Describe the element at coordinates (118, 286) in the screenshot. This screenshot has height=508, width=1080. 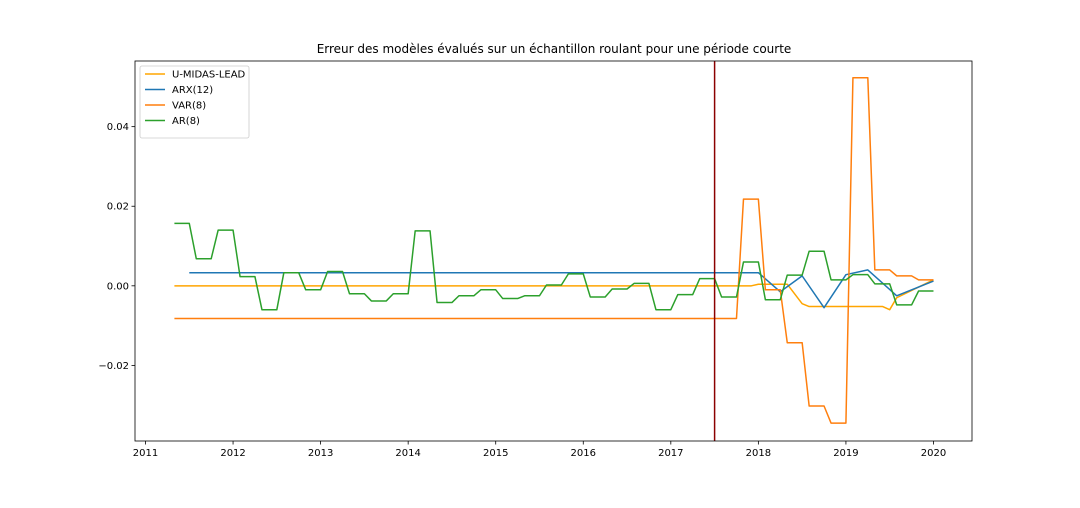
I see `y-tick-label: 0.00` at that location.